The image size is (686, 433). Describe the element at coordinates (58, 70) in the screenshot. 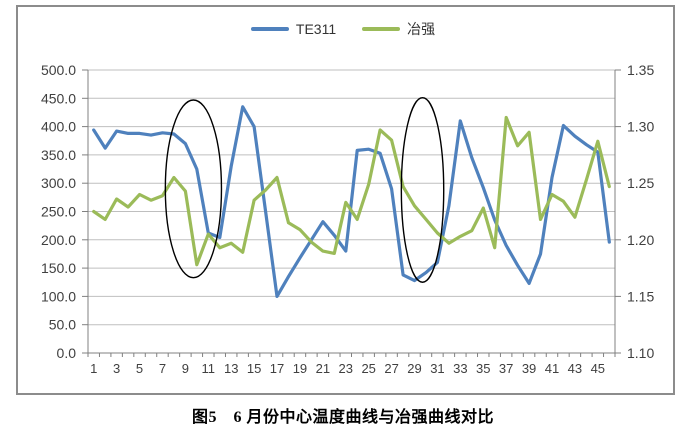

I see `y-axis-left-tick-label: 500.0` at that location.